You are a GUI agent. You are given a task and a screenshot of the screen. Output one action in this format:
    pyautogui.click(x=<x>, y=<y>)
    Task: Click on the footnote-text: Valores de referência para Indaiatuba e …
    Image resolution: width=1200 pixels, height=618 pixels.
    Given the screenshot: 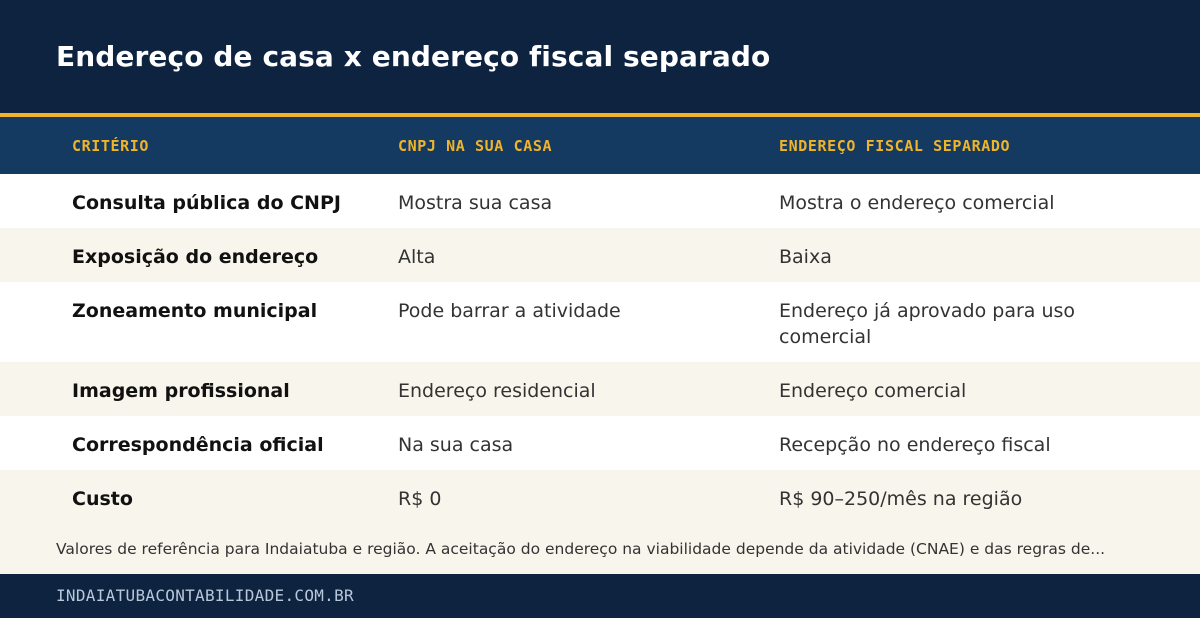 What is the action you would take?
    pyautogui.click(x=581, y=549)
    